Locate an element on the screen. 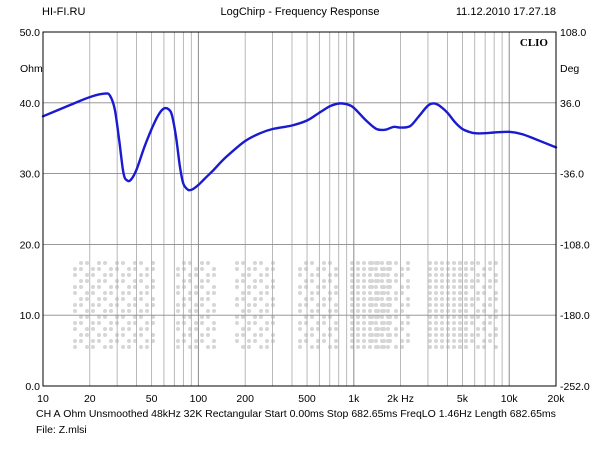 The width and height of the screenshot is (600, 450). y2-tick-label: -108.0 is located at coordinates (575, 245).